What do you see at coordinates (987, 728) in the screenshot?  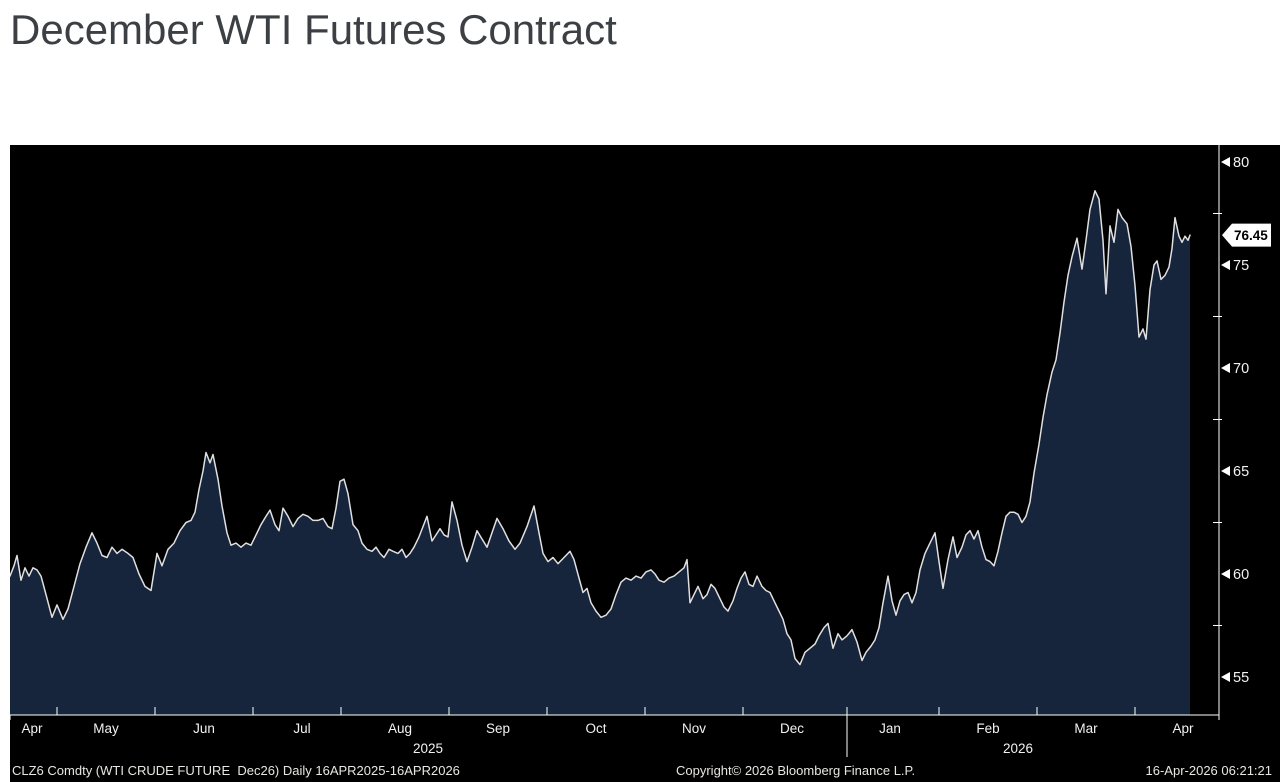 I see `x-month-label: Feb` at bounding box center [987, 728].